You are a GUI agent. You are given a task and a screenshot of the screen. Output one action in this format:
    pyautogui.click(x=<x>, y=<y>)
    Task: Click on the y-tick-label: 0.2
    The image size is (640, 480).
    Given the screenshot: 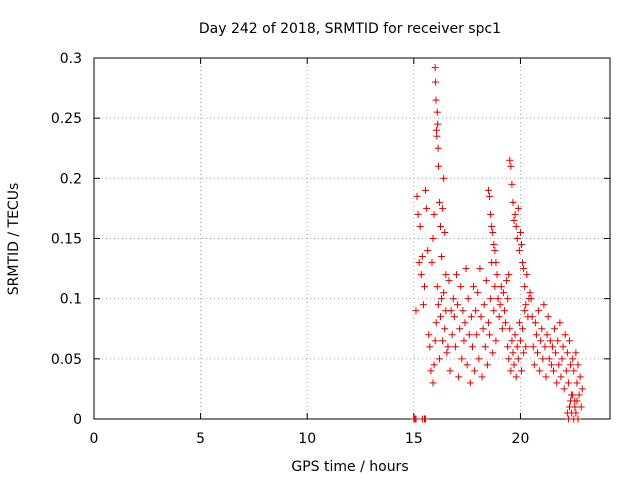 What is the action you would take?
    pyautogui.click(x=71, y=179)
    